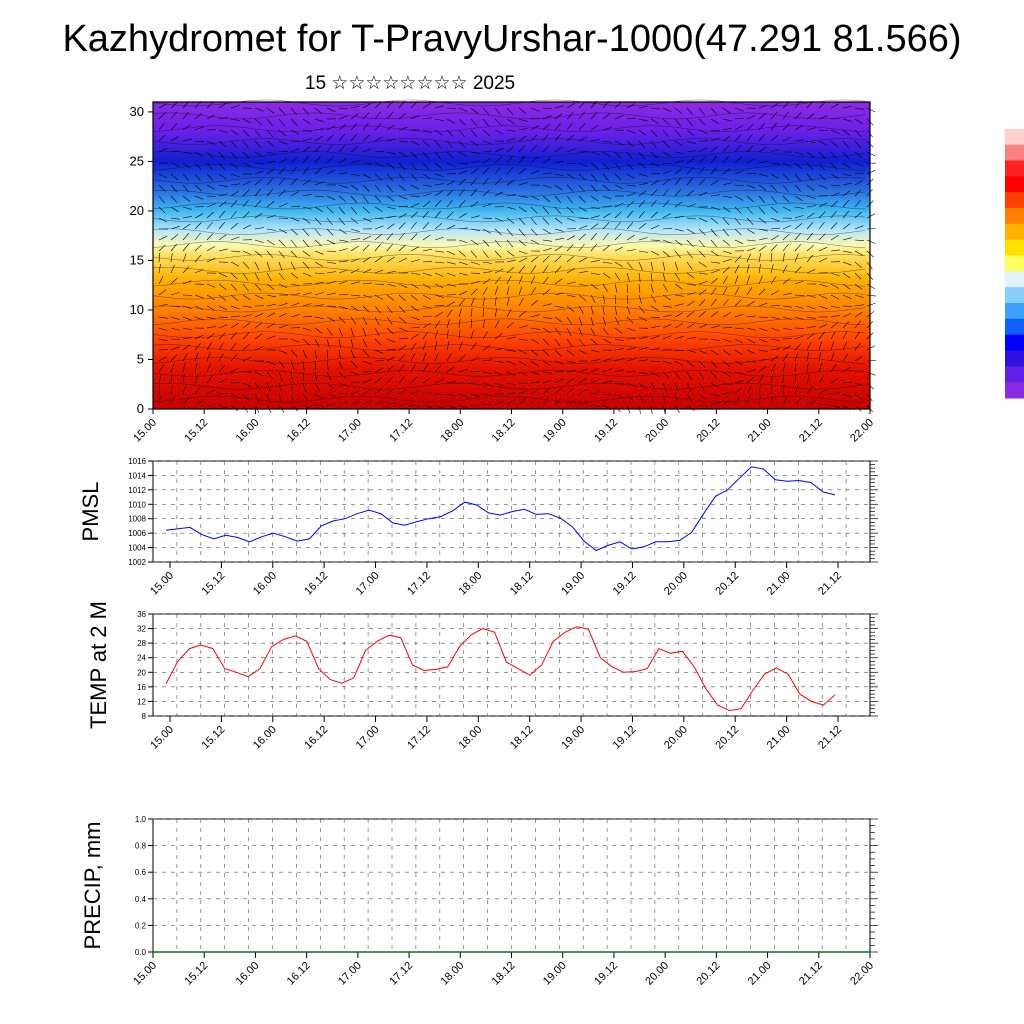 This screenshot has height=1024, width=1024. I want to click on y-tick-label: 25, so click(137, 160).